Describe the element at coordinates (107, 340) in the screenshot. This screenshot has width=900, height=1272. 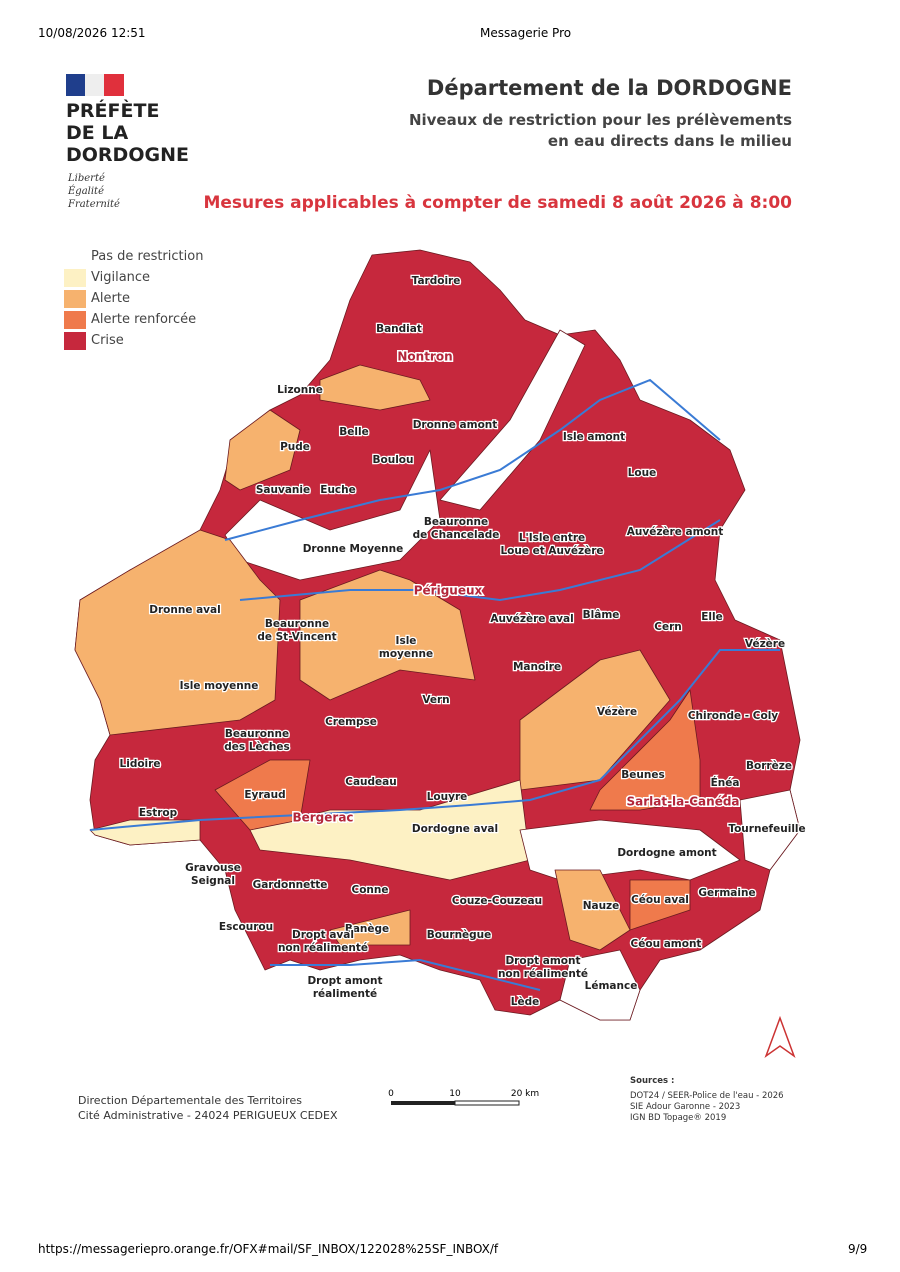
I see `legend-label: Crise` at that location.